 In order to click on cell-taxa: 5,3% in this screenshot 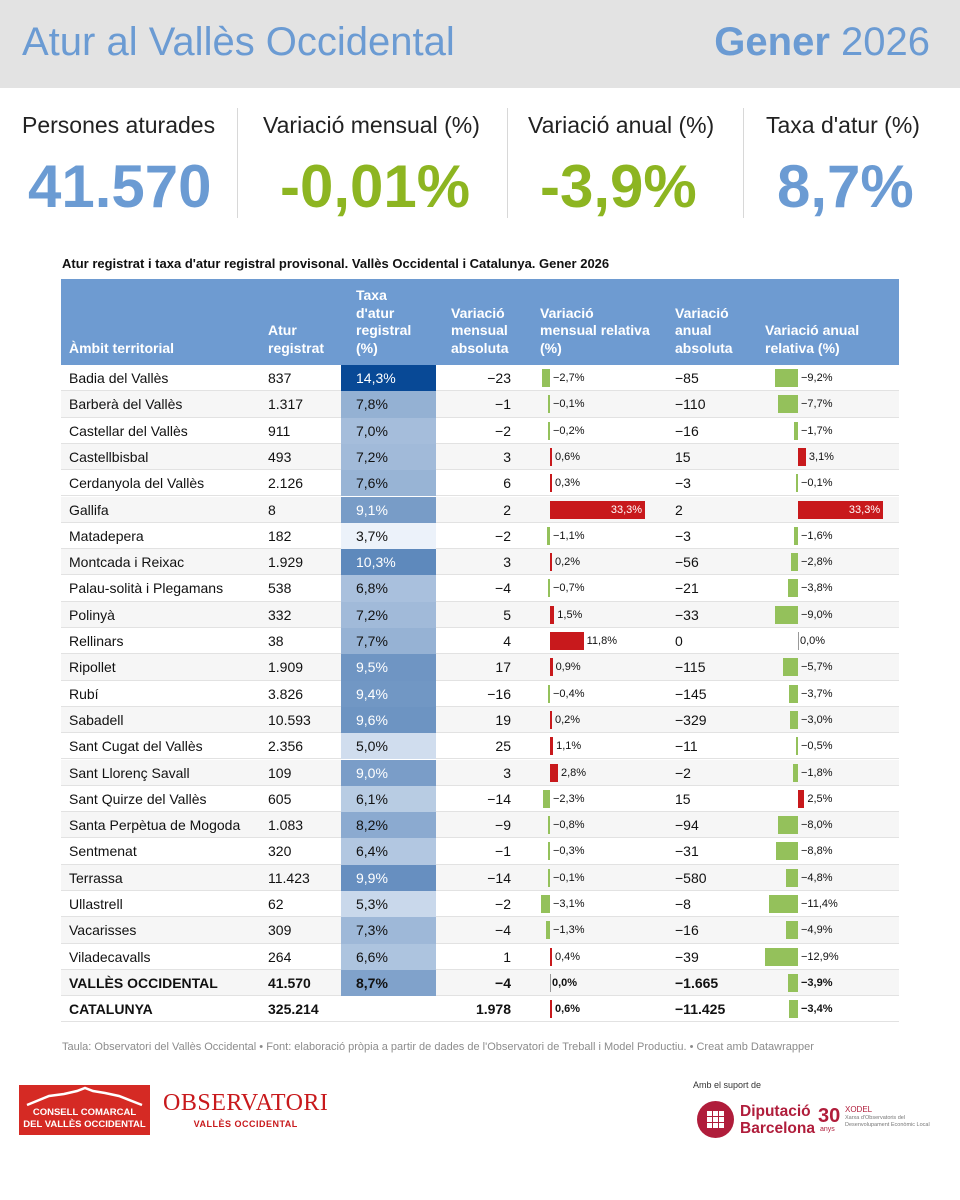, I will do `click(388, 904)`.